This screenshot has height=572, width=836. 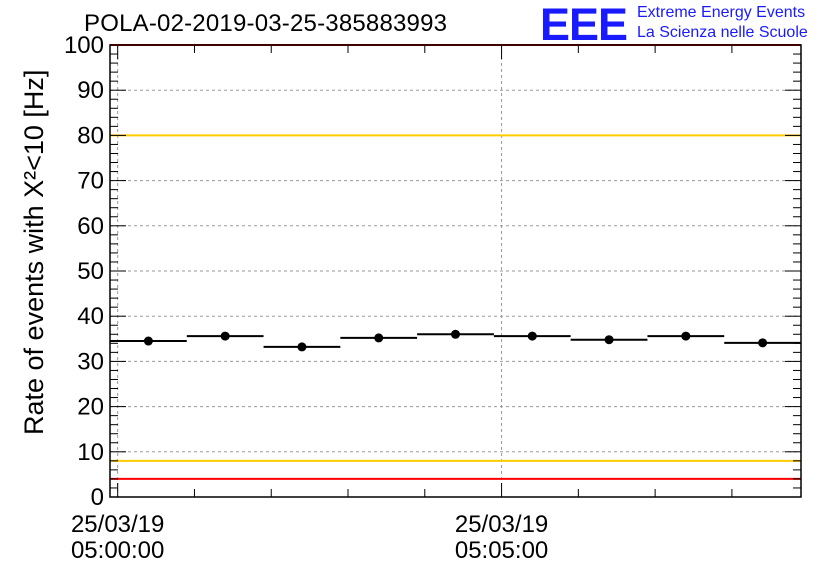 I want to click on chart-title: POLA-02-2019-03-25-385883993, so click(x=266, y=23).